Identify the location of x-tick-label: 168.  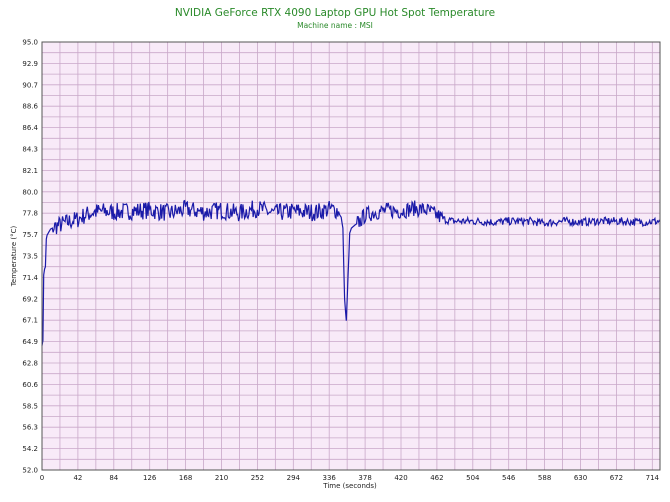
(185, 478).